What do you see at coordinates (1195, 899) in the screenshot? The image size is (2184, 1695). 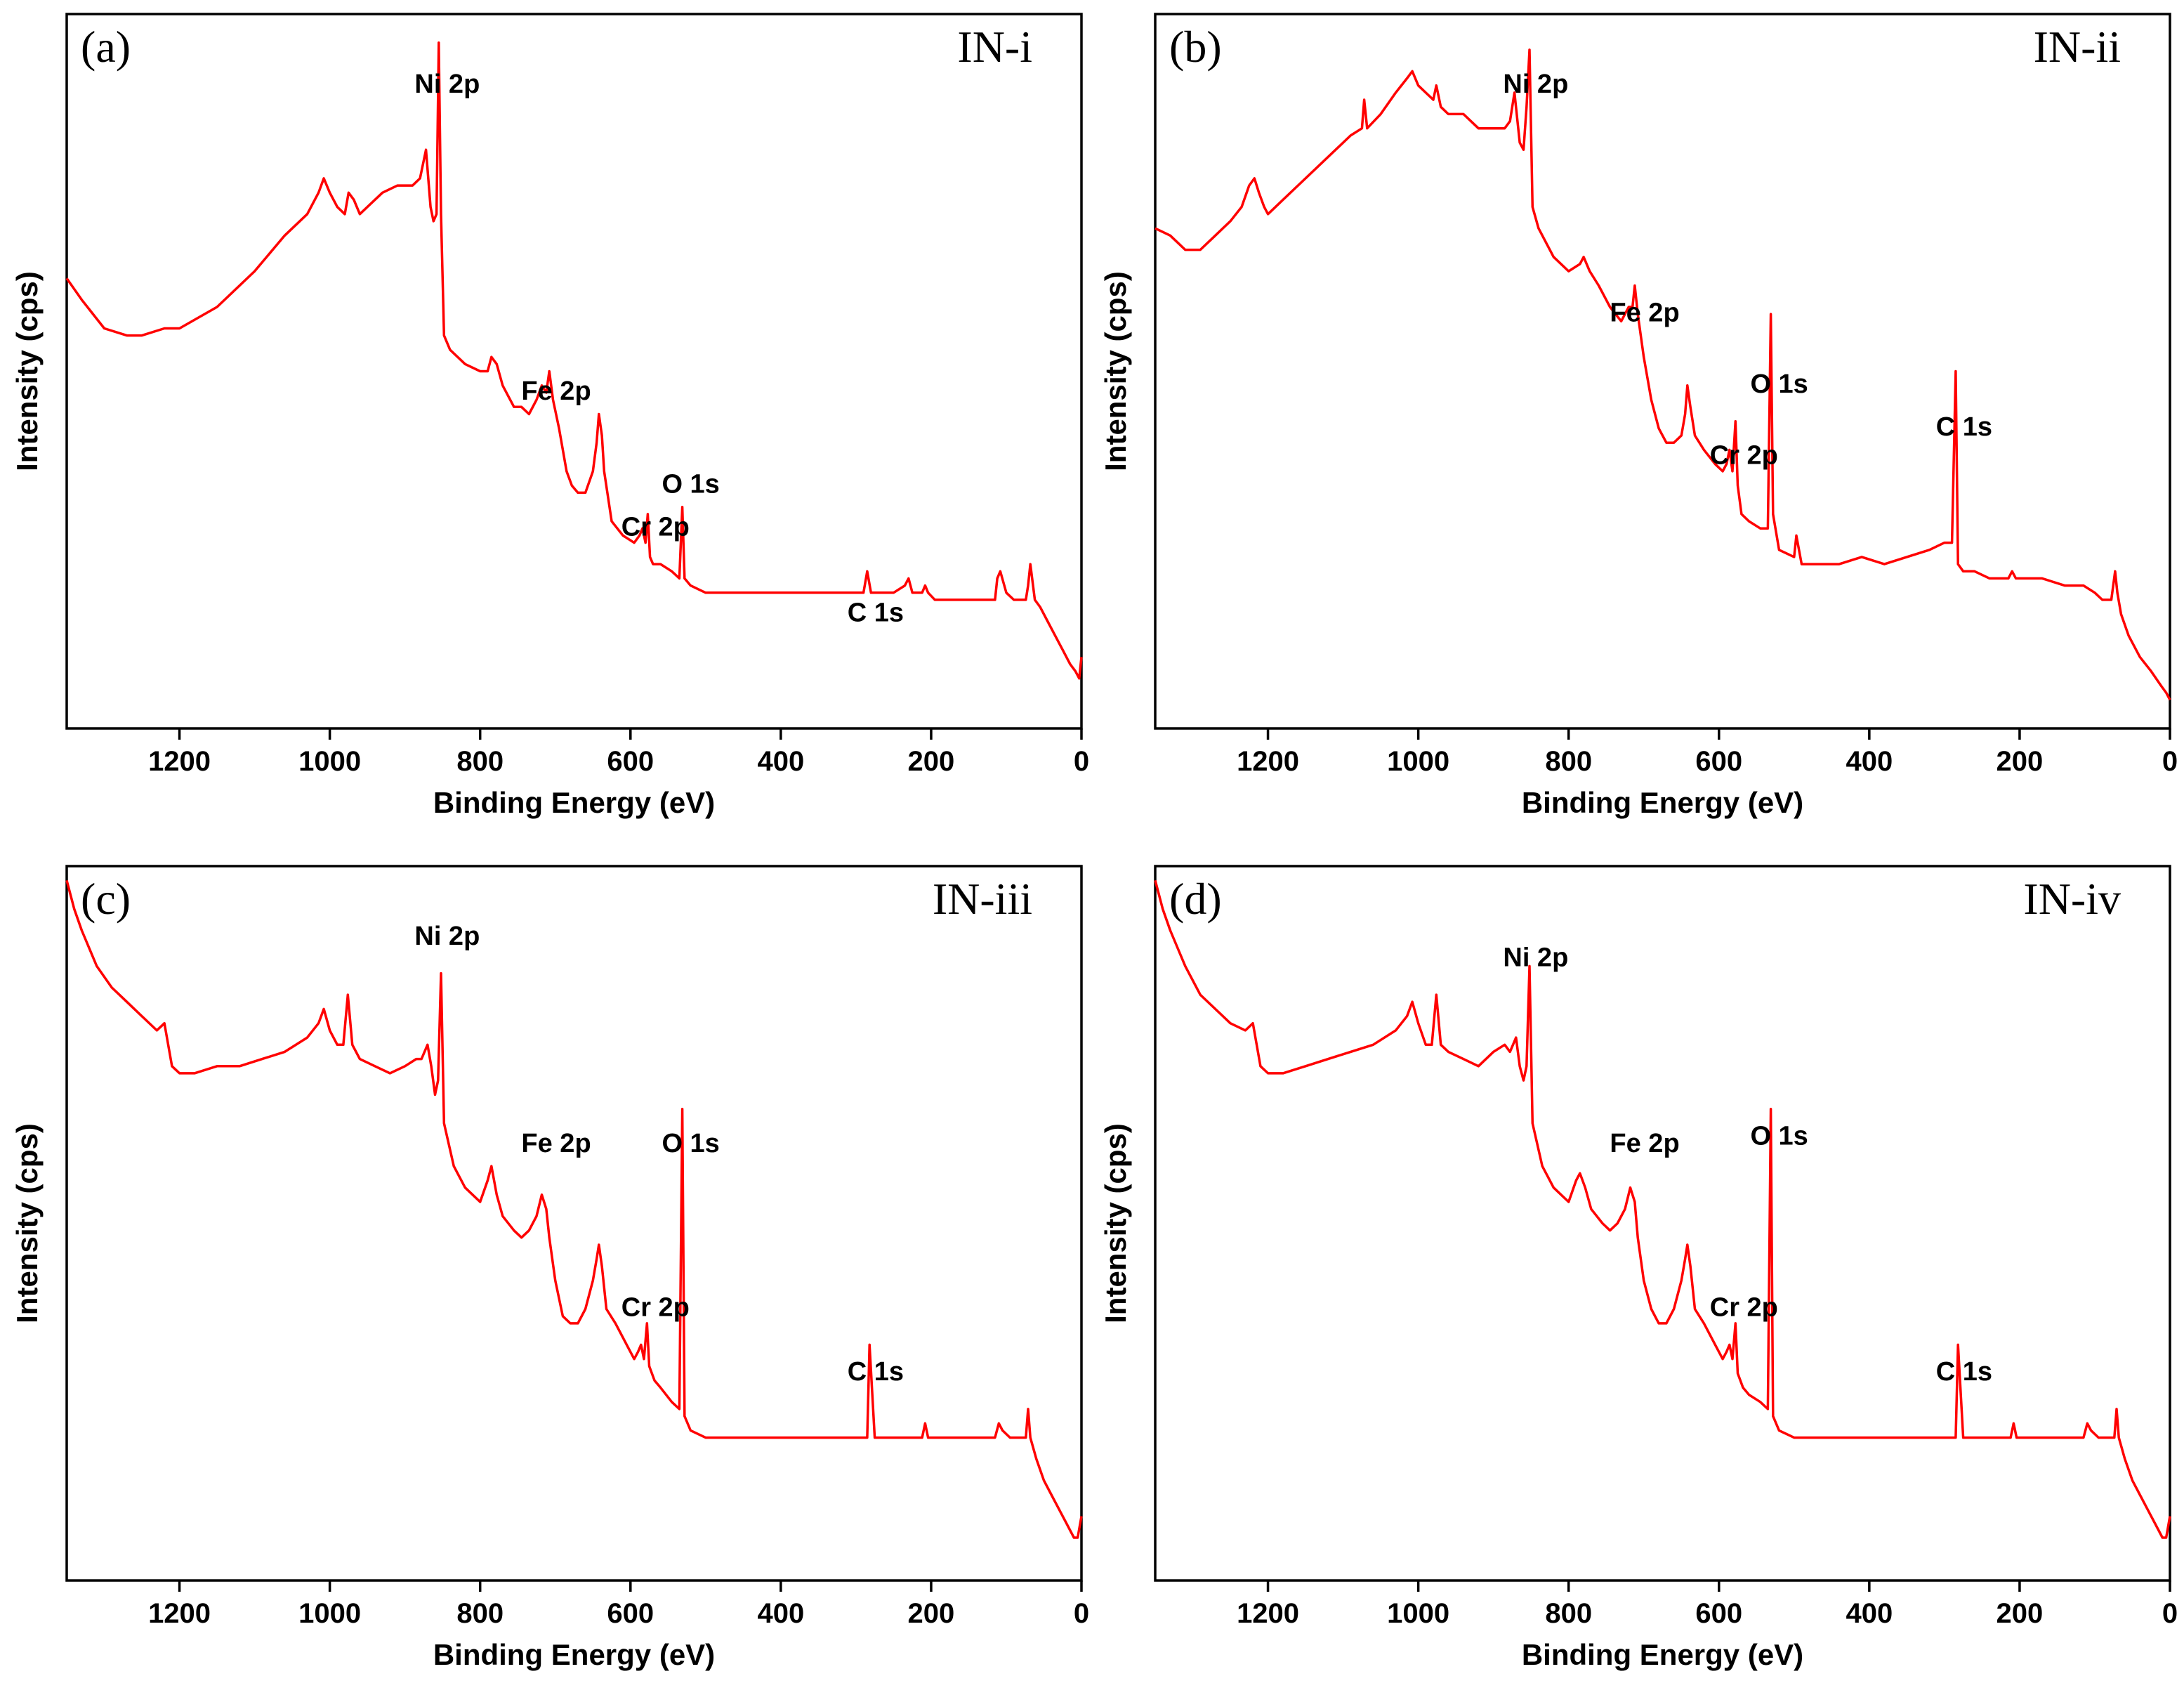 I see `panel-label: (d)` at bounding box center [1195, 899].